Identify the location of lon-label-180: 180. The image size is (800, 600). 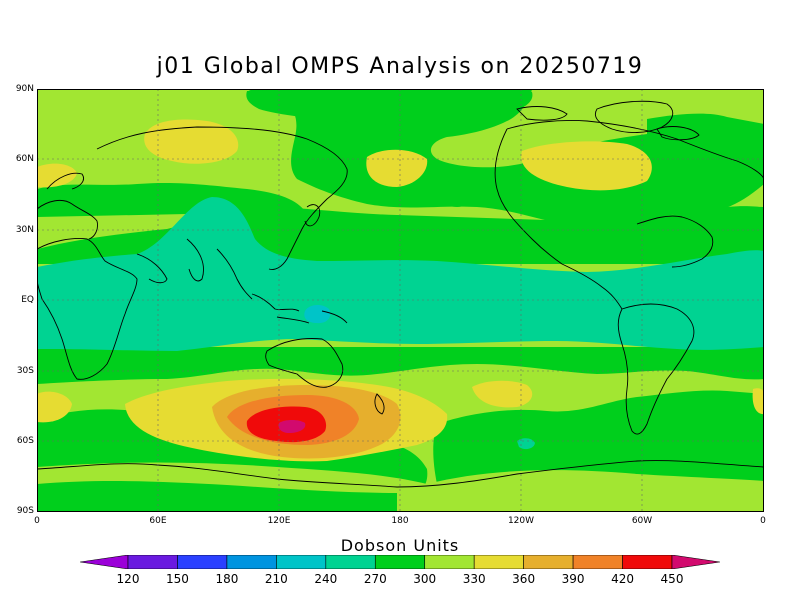
(400, 521).